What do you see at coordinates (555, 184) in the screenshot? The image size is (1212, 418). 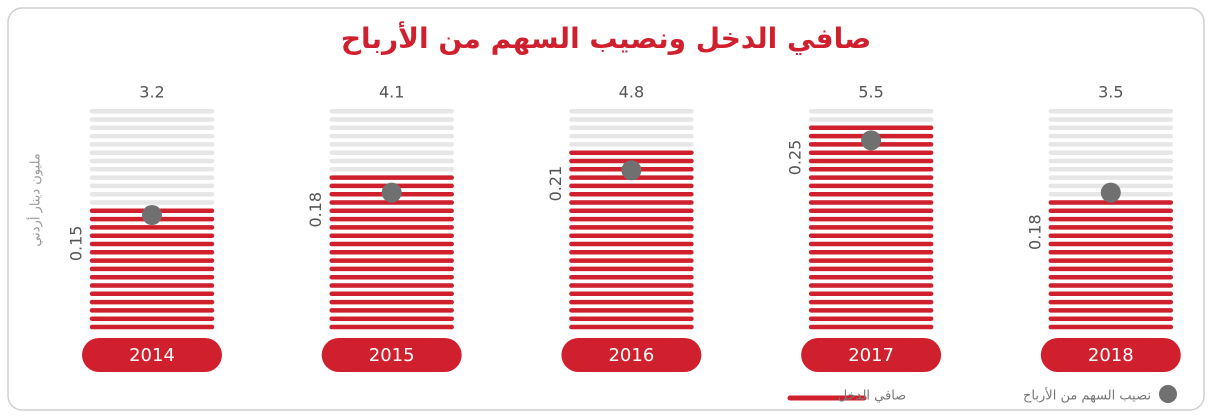 I see `eps-label: 0.21` at bounding box center [555, 184].